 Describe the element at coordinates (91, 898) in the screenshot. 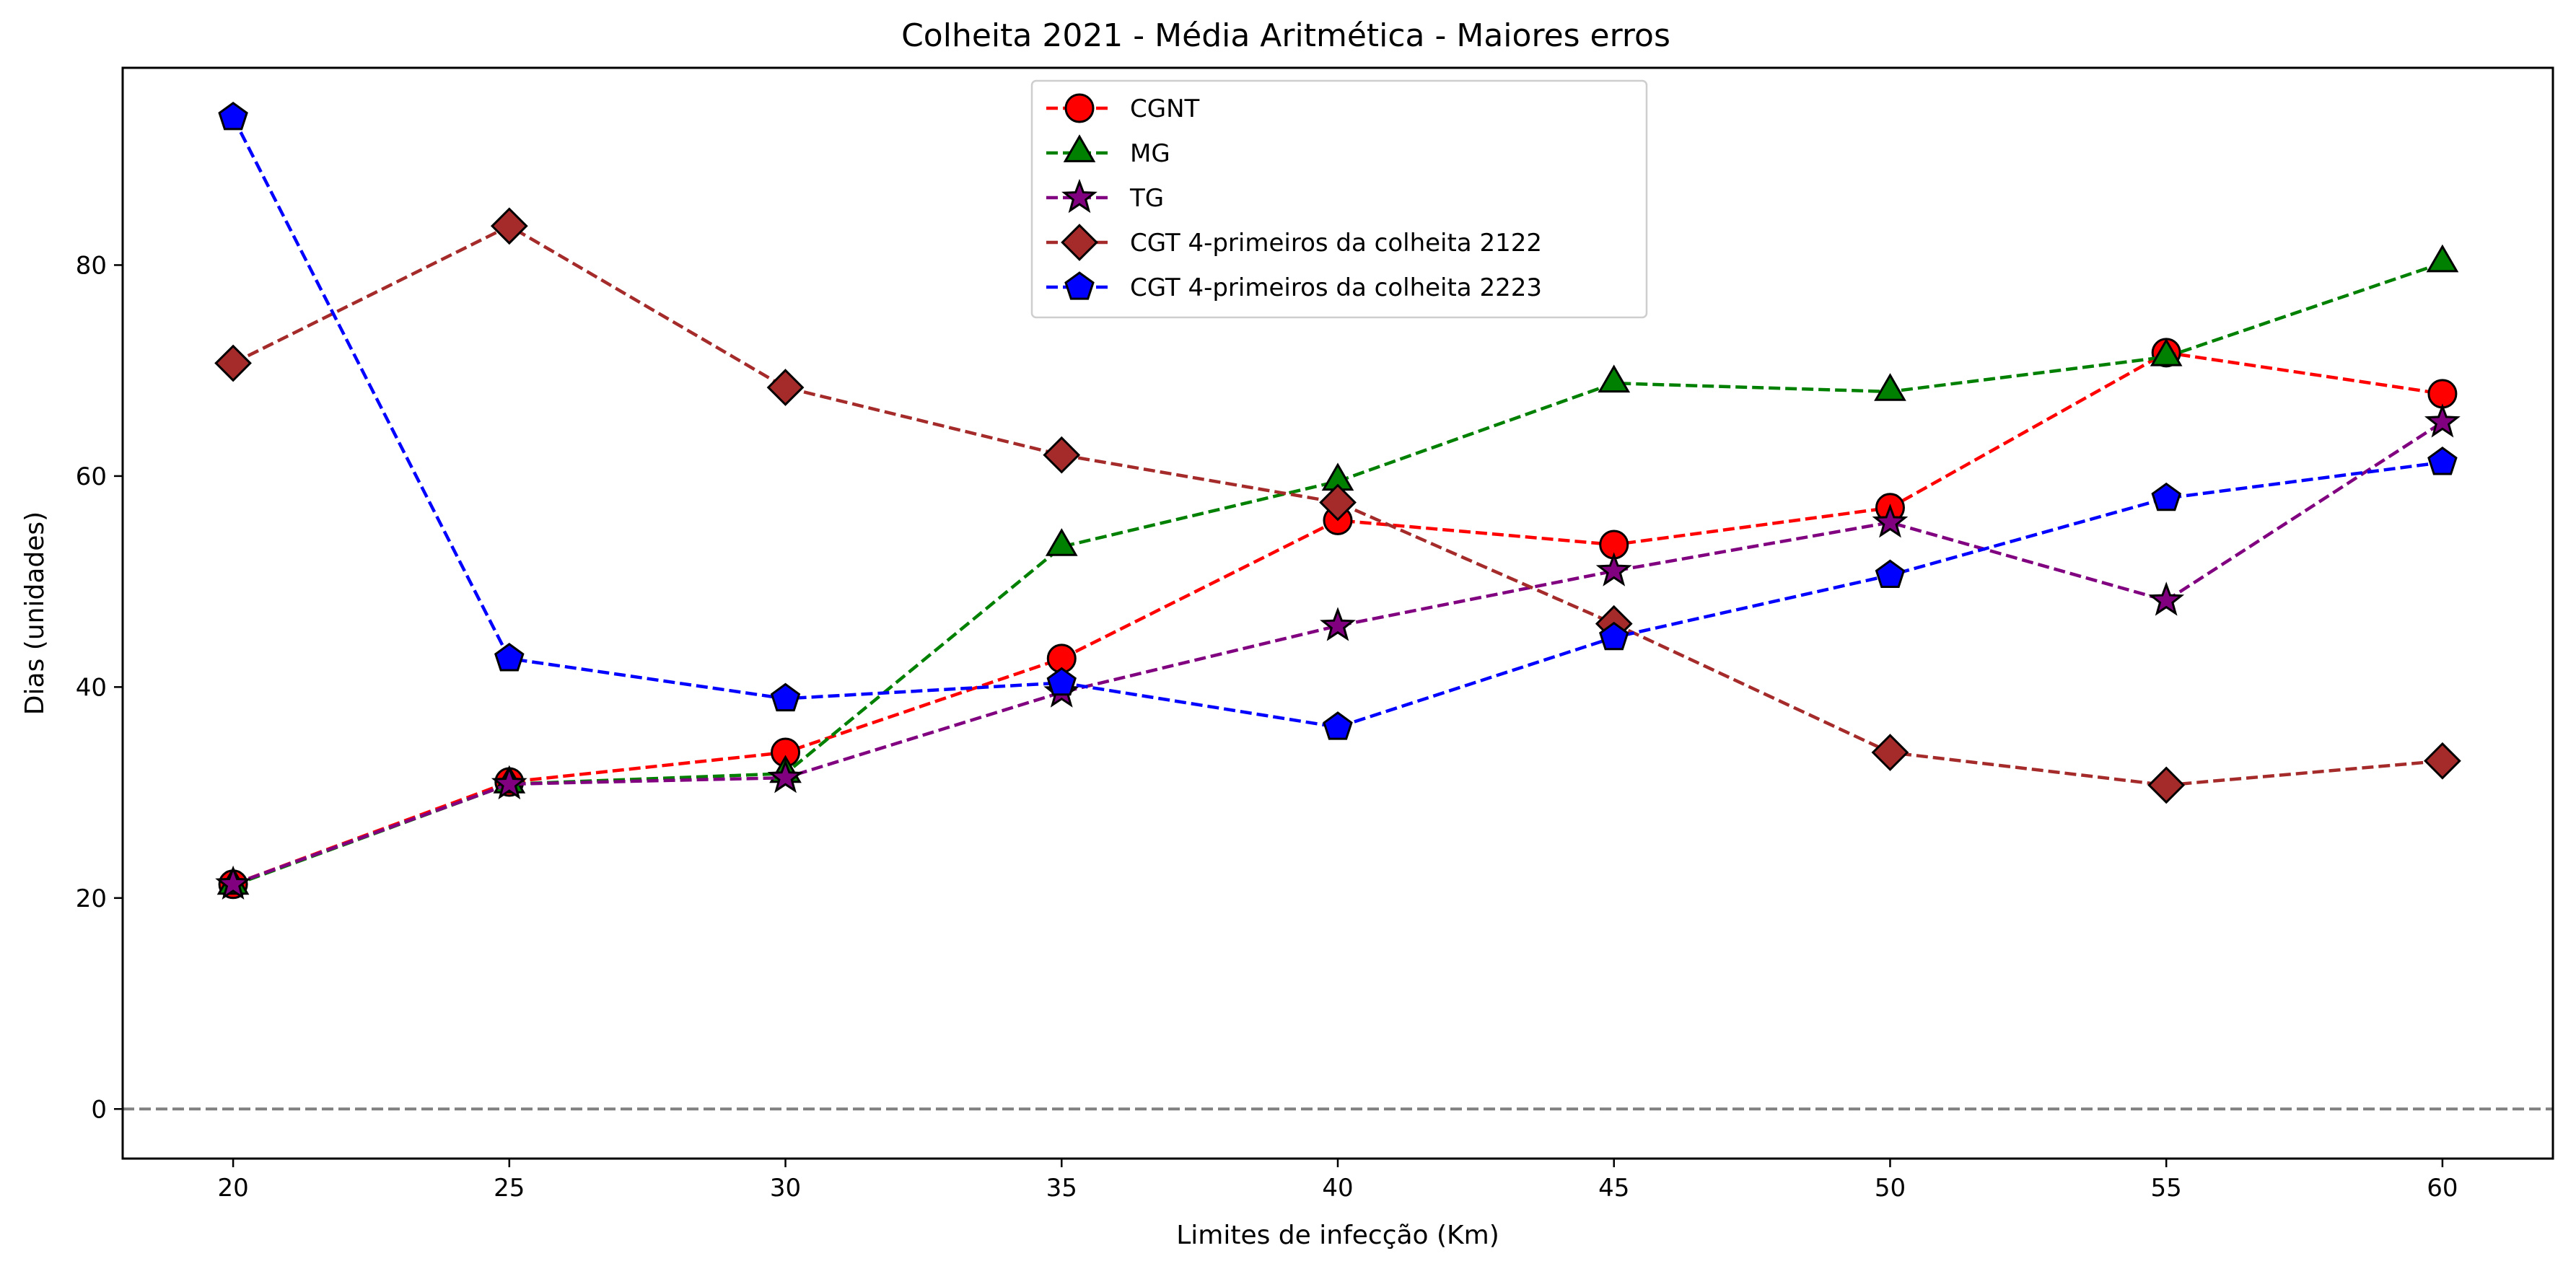

I see `y-tick-label: 20` at that location.